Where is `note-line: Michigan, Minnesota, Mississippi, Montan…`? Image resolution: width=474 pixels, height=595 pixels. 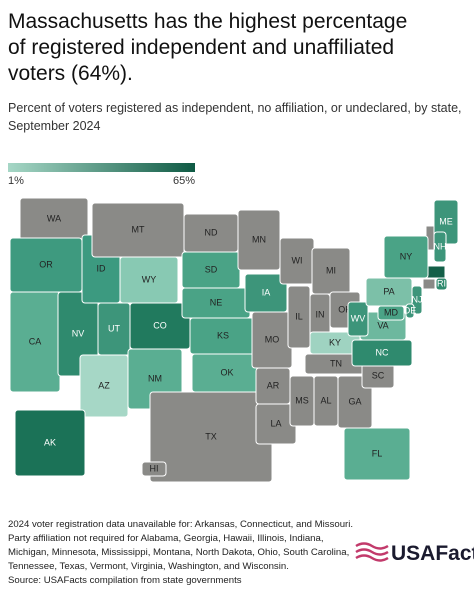 note-line: Michigan, Minnesota, Mississippi, Montan… is located at coordinates (178, 552).